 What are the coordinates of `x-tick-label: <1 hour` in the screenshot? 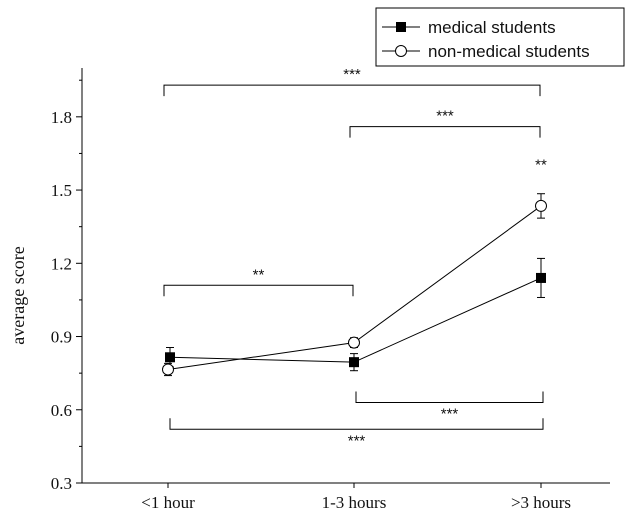 It's located at (168, 502).